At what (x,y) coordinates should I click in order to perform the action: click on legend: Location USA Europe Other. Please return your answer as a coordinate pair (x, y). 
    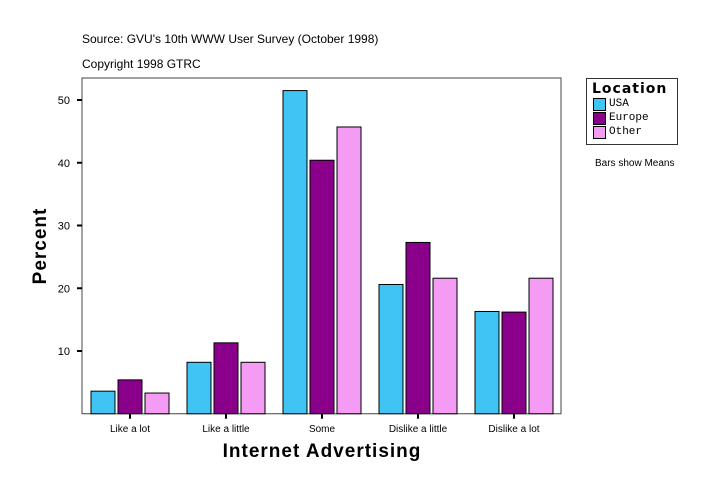
    Looking at the image, I should click on (632, 111).